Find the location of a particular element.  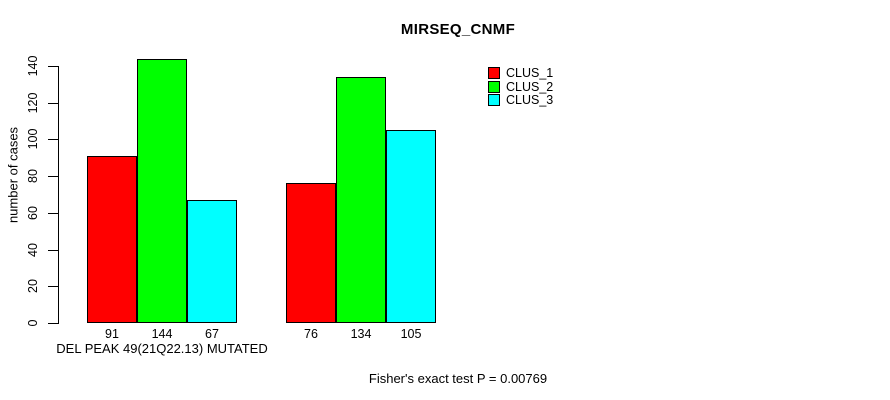

legend-label: CLUS_3 is located at coordinates (530, 100).